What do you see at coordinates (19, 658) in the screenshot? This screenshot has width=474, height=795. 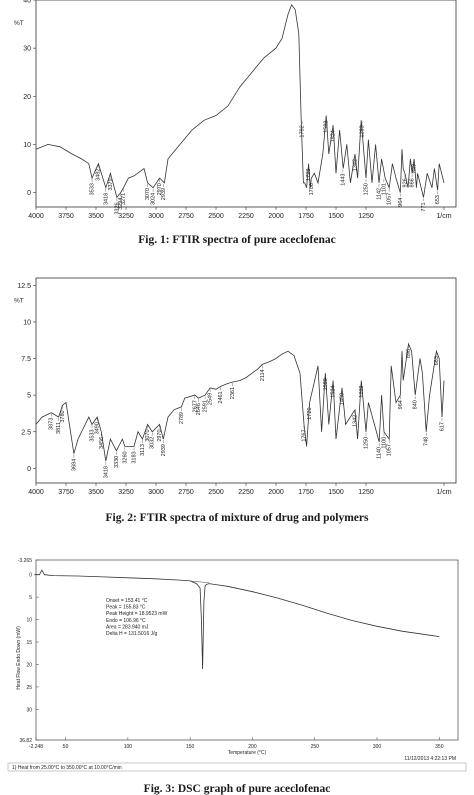 I see `y-axis-label: Heat Flow Endo Down (mW)` at bounding box center [19, 658].